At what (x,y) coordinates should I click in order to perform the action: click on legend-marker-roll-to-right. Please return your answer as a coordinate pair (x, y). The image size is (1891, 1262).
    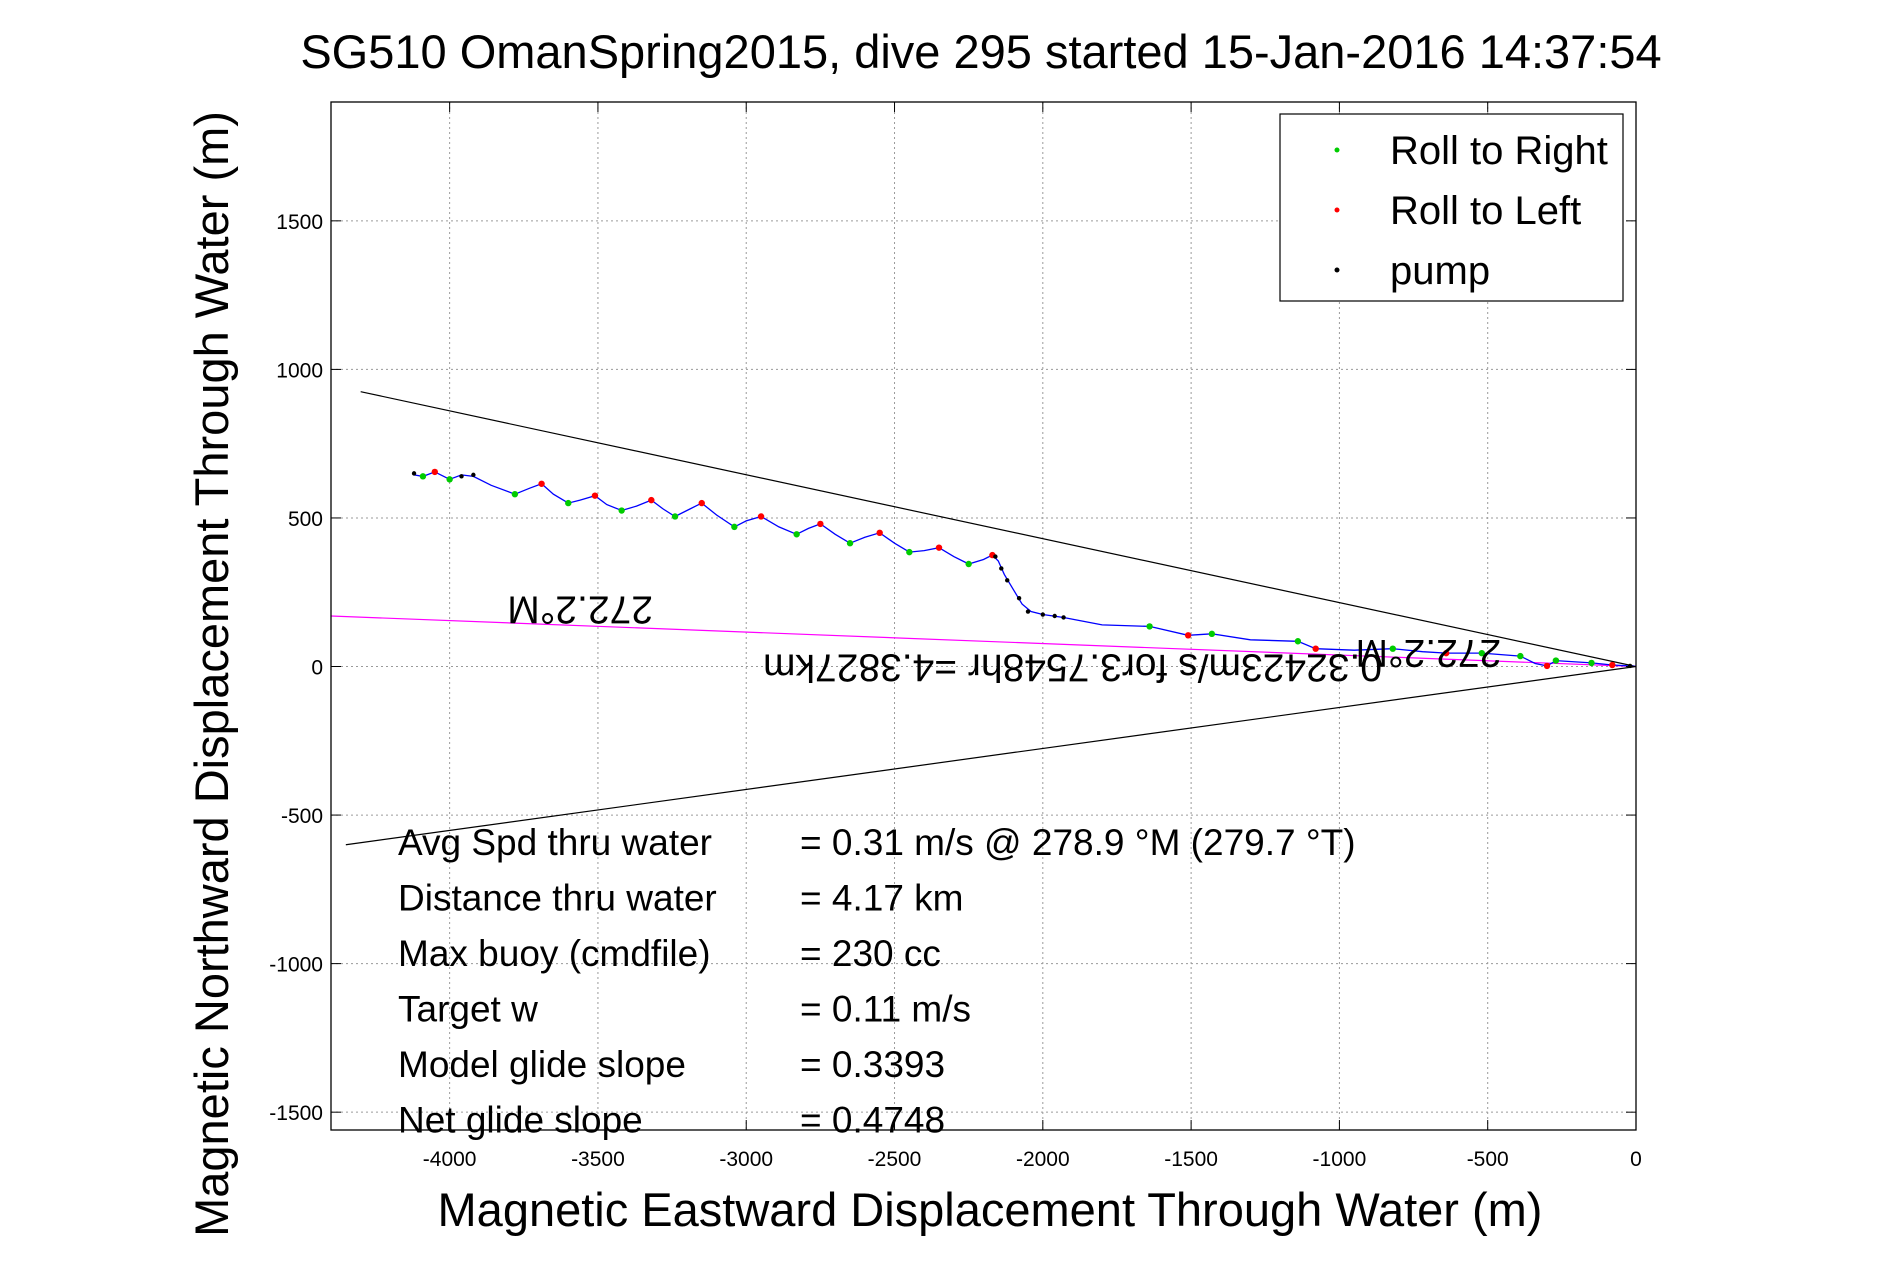
    Looking at the image, I should click on (1337, 150).